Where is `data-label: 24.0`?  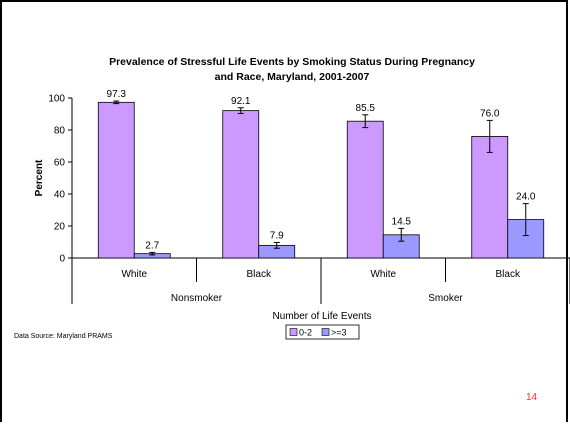
data-label: 24.0 is located at coordinates (526, 197).